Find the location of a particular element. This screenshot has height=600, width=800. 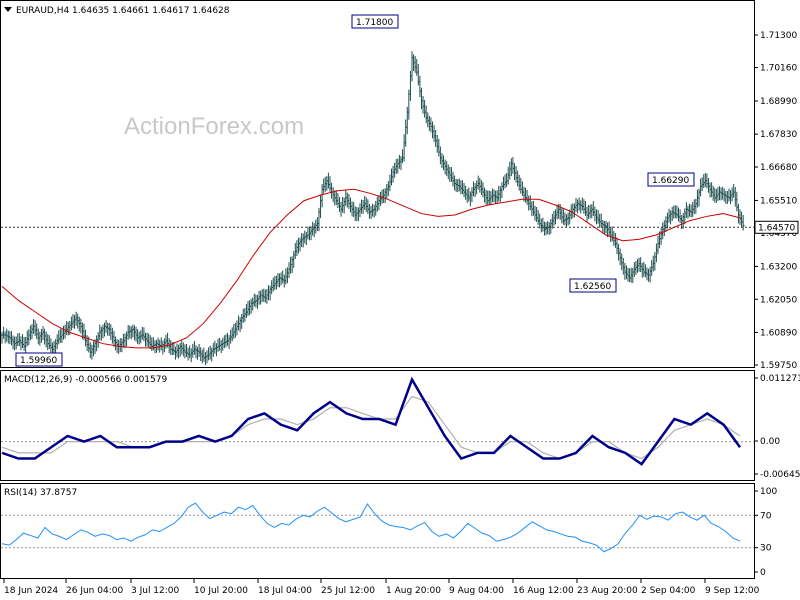

triangle-down-icon is located at coordinates (8, 9).